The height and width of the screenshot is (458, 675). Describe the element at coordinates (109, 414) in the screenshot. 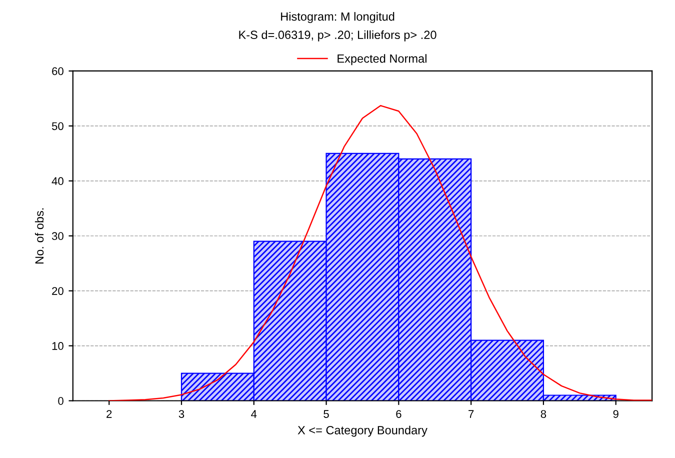

I see `x-tick-label: 2` at that location.